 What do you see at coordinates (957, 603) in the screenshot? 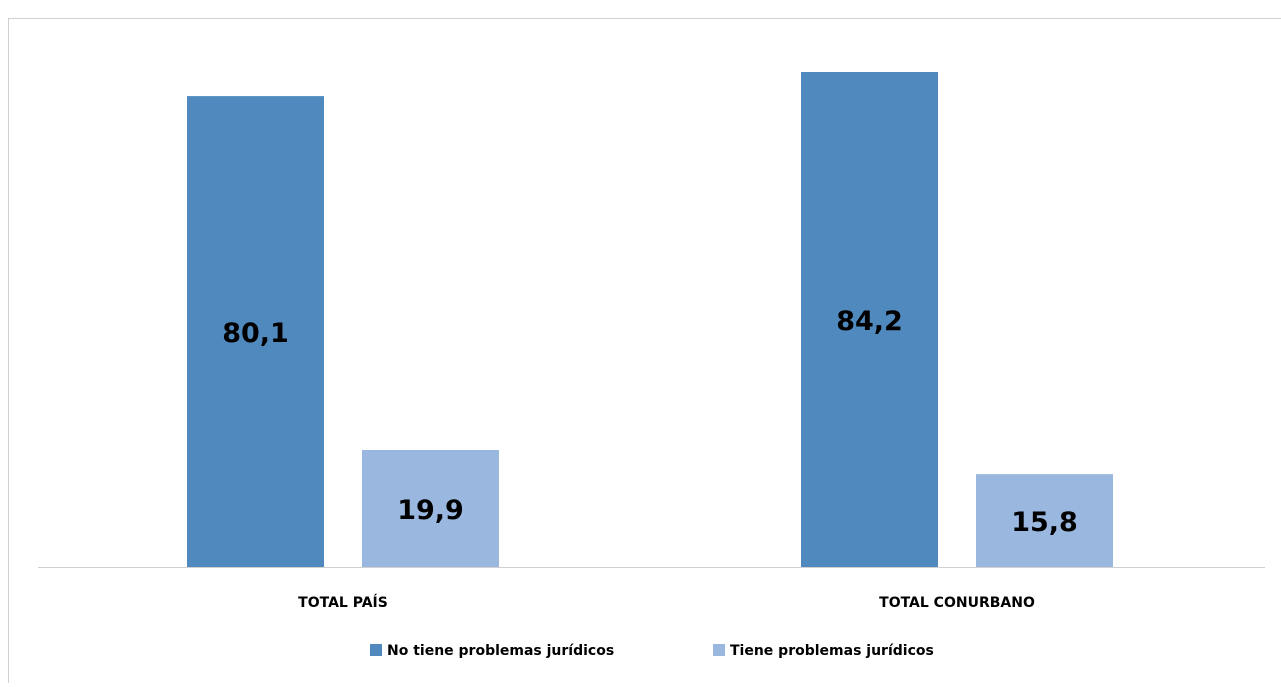
I see `x-tick-label: TOTAL CONURBANO` at bounding box center [957, 603].